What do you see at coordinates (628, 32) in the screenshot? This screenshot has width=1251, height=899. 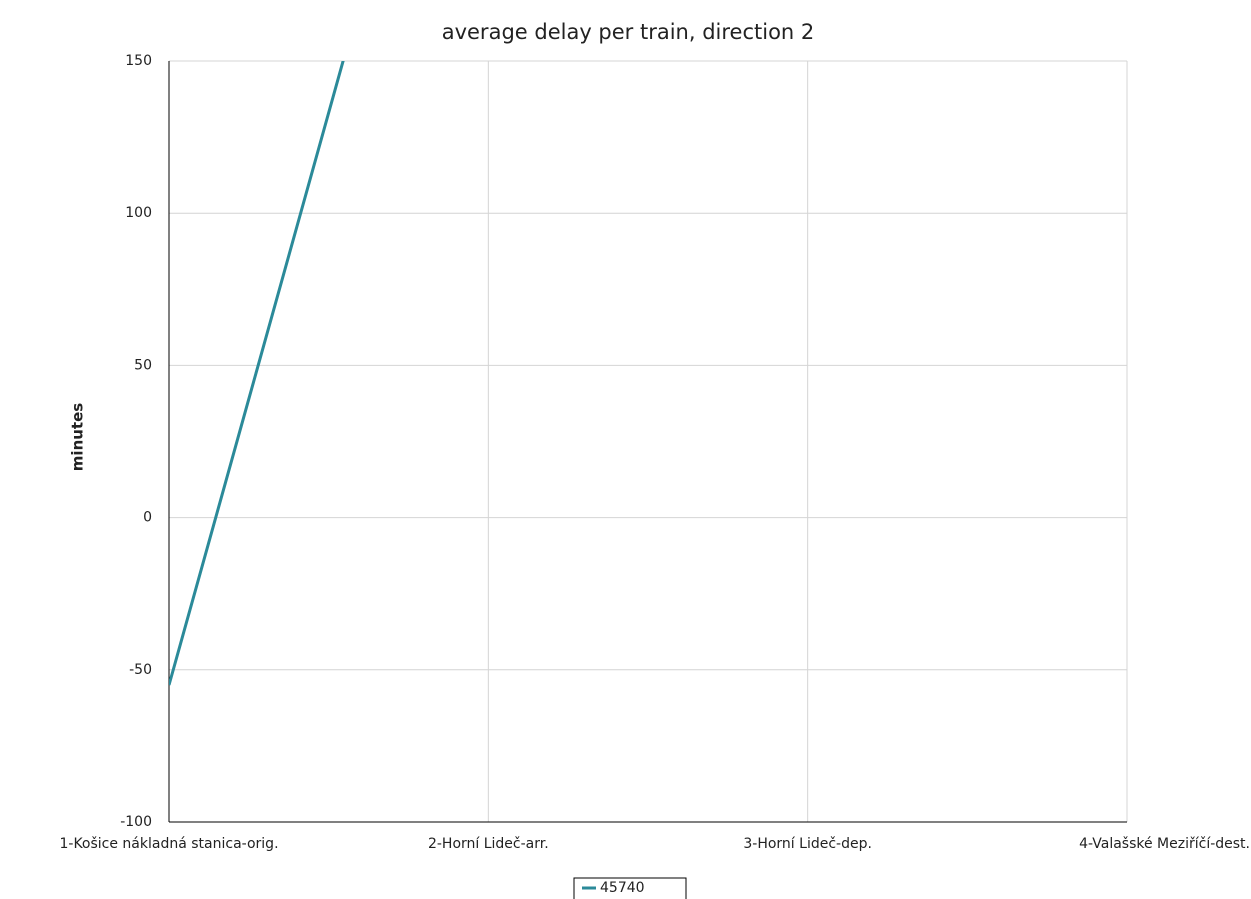 I see `chart-title: average delay per train, direction 2` at bounding box center [628, 32].